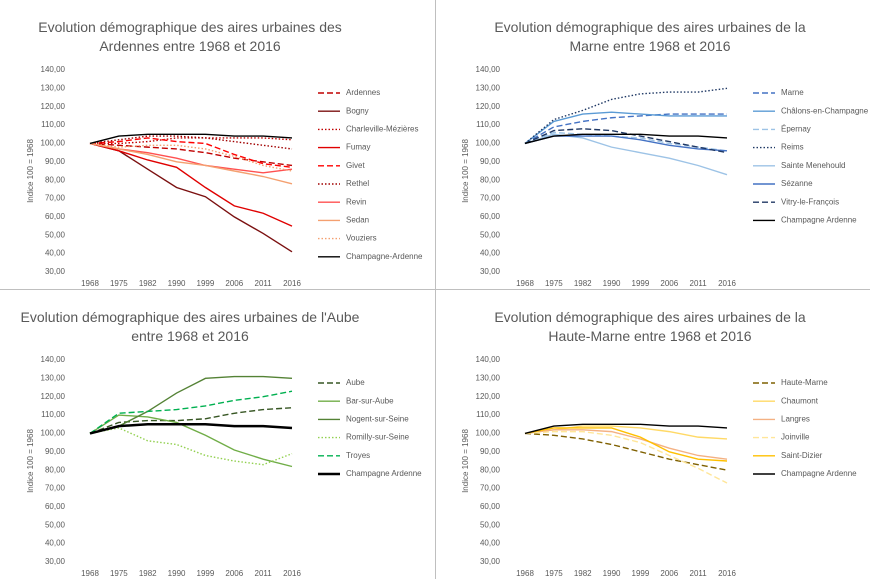 Image resolution: width=870 pixels, height=579 pixels. I want to click on divider, so click(435, 289).